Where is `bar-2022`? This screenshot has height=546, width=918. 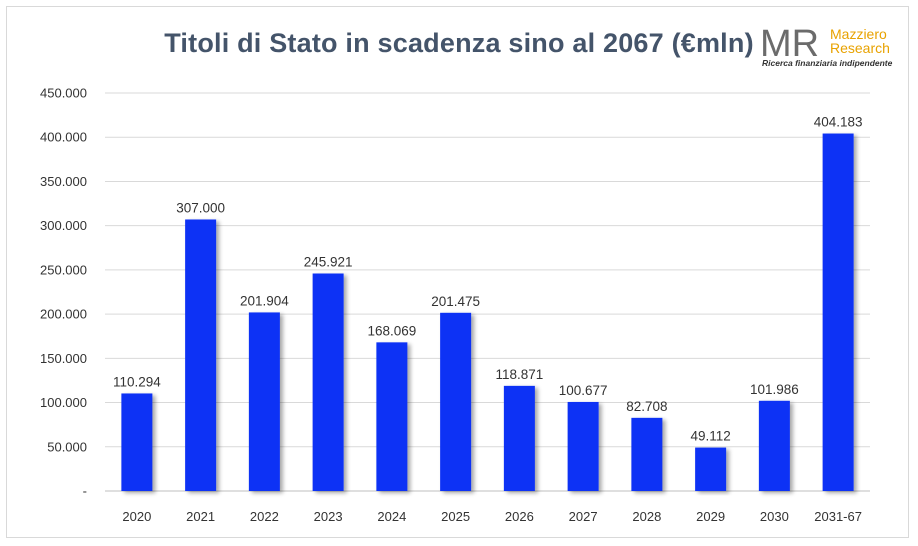 bar-2022 is located at coordinates (264, 401).